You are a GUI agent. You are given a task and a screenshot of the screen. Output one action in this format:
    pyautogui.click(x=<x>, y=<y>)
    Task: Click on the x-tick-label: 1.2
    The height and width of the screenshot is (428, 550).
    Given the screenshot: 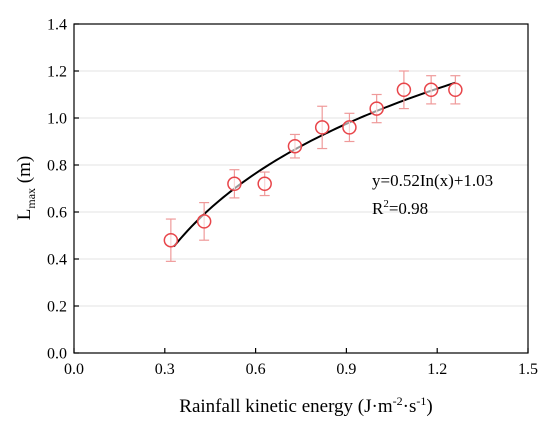 What is the action you would take?
    pyautogui.click(x=437, y=369)
    